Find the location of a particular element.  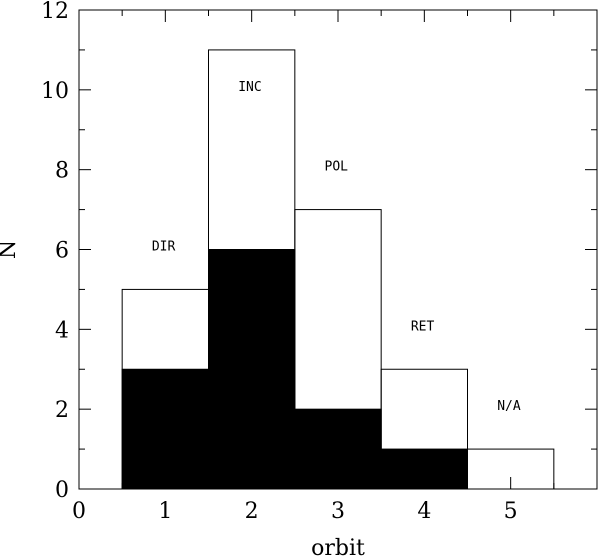

y-axis-title: N is located at coordinates (10, 249).